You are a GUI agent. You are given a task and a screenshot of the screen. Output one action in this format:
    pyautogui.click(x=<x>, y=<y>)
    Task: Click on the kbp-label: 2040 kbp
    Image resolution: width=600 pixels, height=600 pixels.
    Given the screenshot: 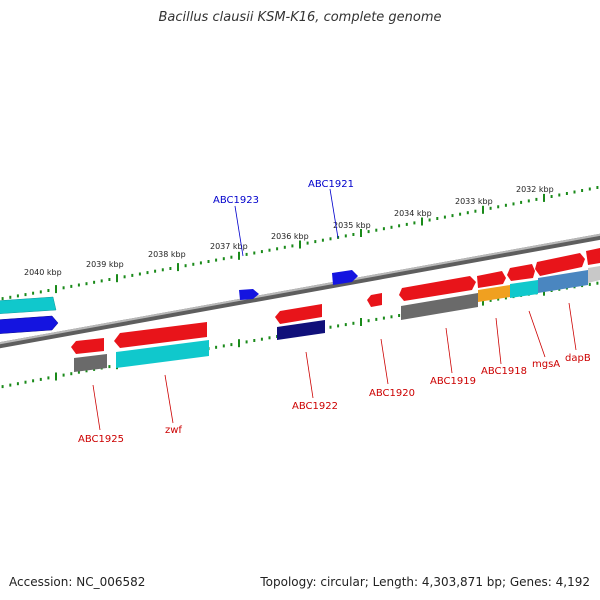 What is the action you would take?
    pyautogui.click(x=43, y=272)
    